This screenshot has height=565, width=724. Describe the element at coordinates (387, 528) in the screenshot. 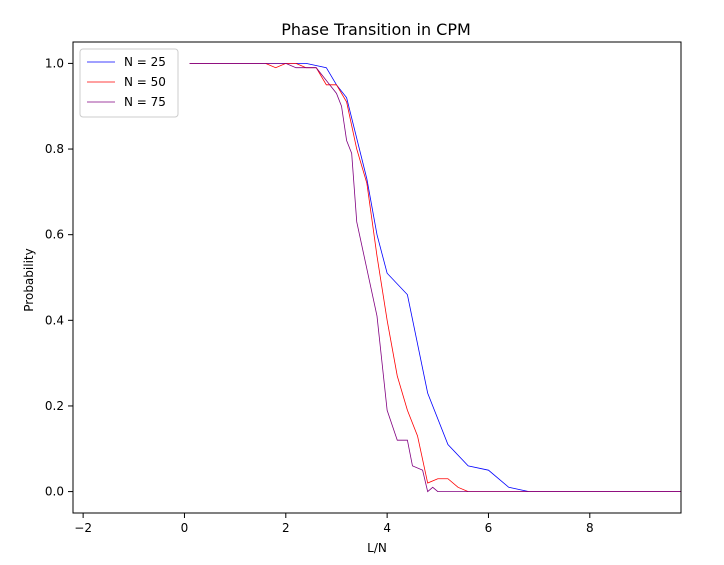

I see `x-tick-label: 4` at that location.